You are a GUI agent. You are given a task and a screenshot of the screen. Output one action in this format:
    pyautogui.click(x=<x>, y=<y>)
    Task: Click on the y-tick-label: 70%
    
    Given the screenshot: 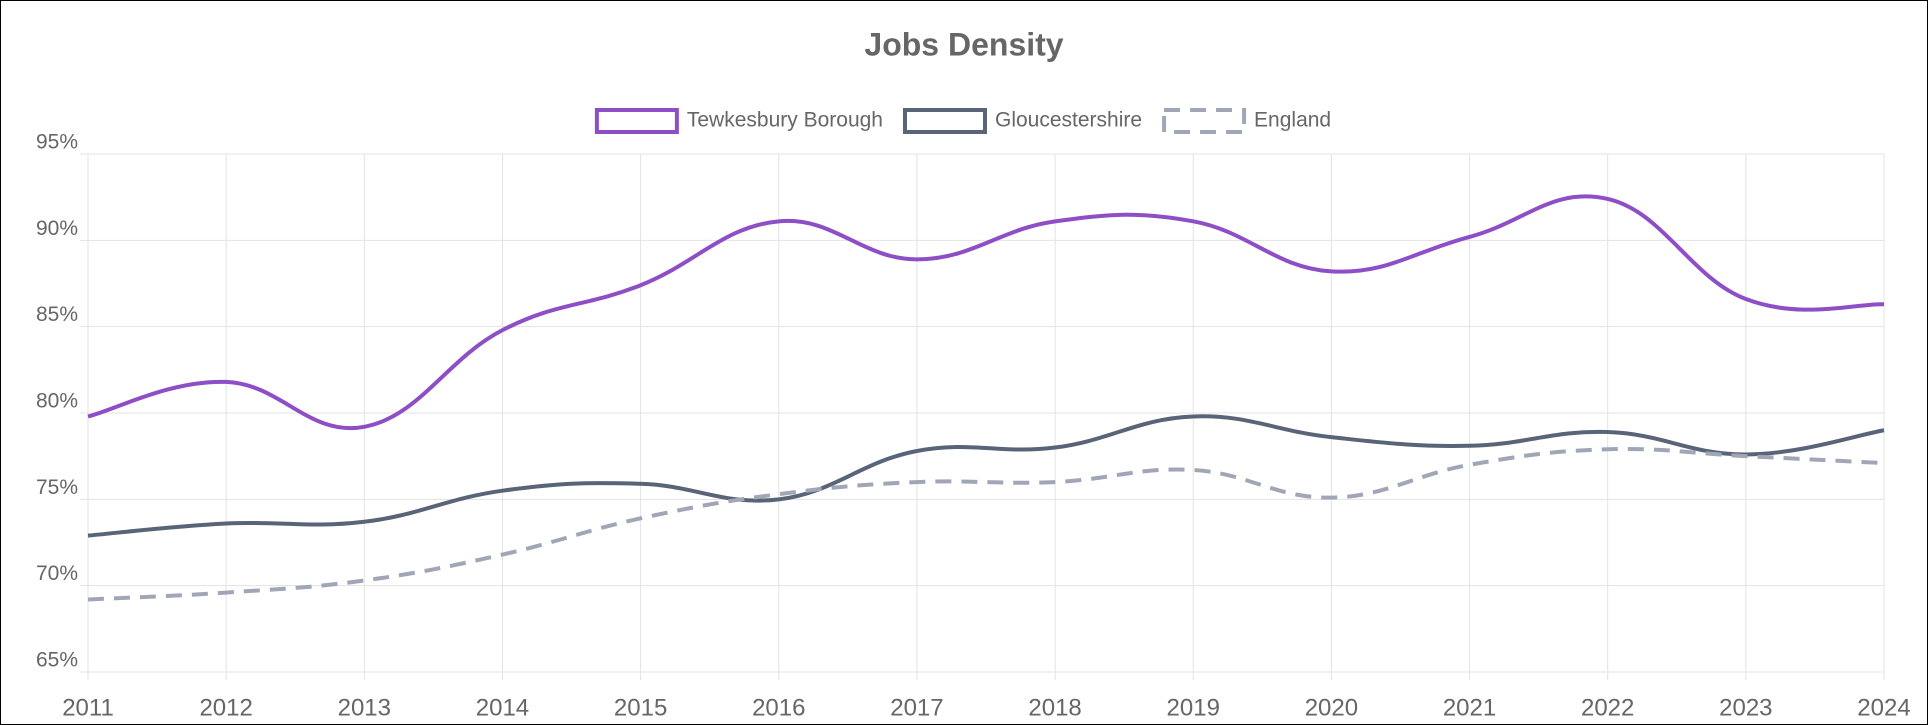 What is the action you would take?
    pyautogui.click(x=57, y=573)
    